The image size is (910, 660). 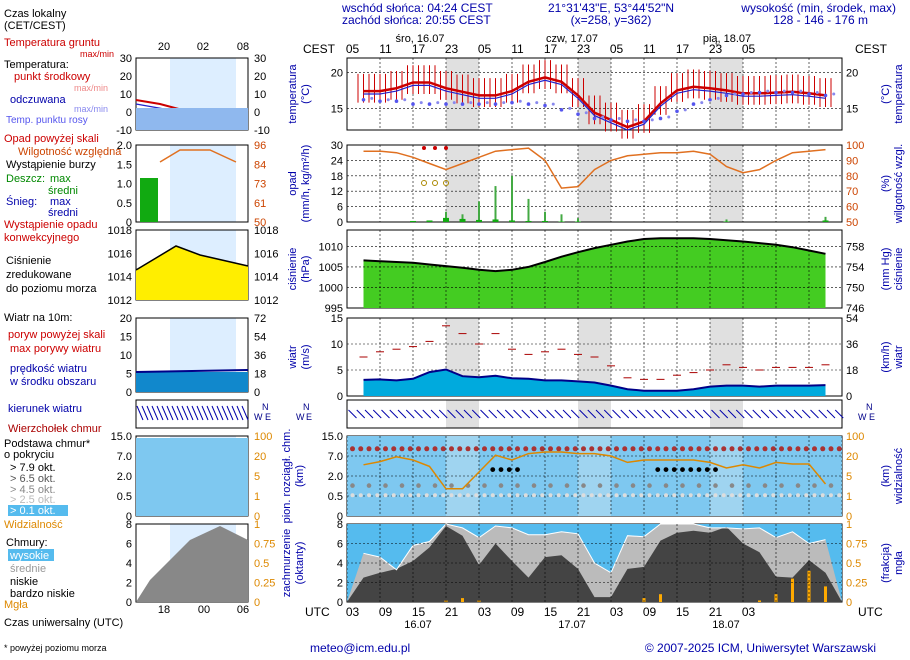 What do you see at coordinates (126, 338) in the screenshot?
I see `legend-tick-left: 15` at bounding box center [126, 338].